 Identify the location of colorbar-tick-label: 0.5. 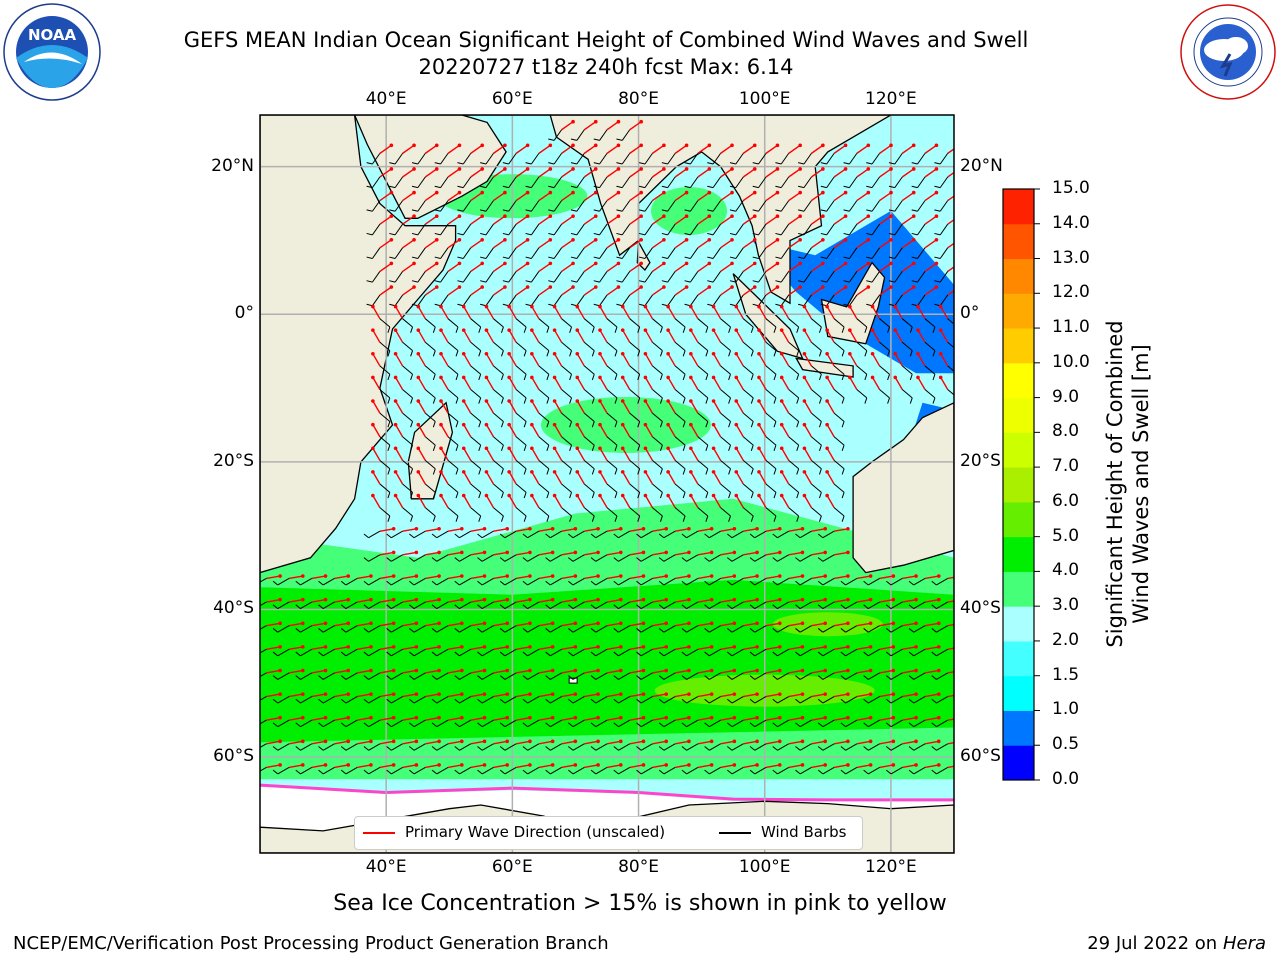
(1066, 744).